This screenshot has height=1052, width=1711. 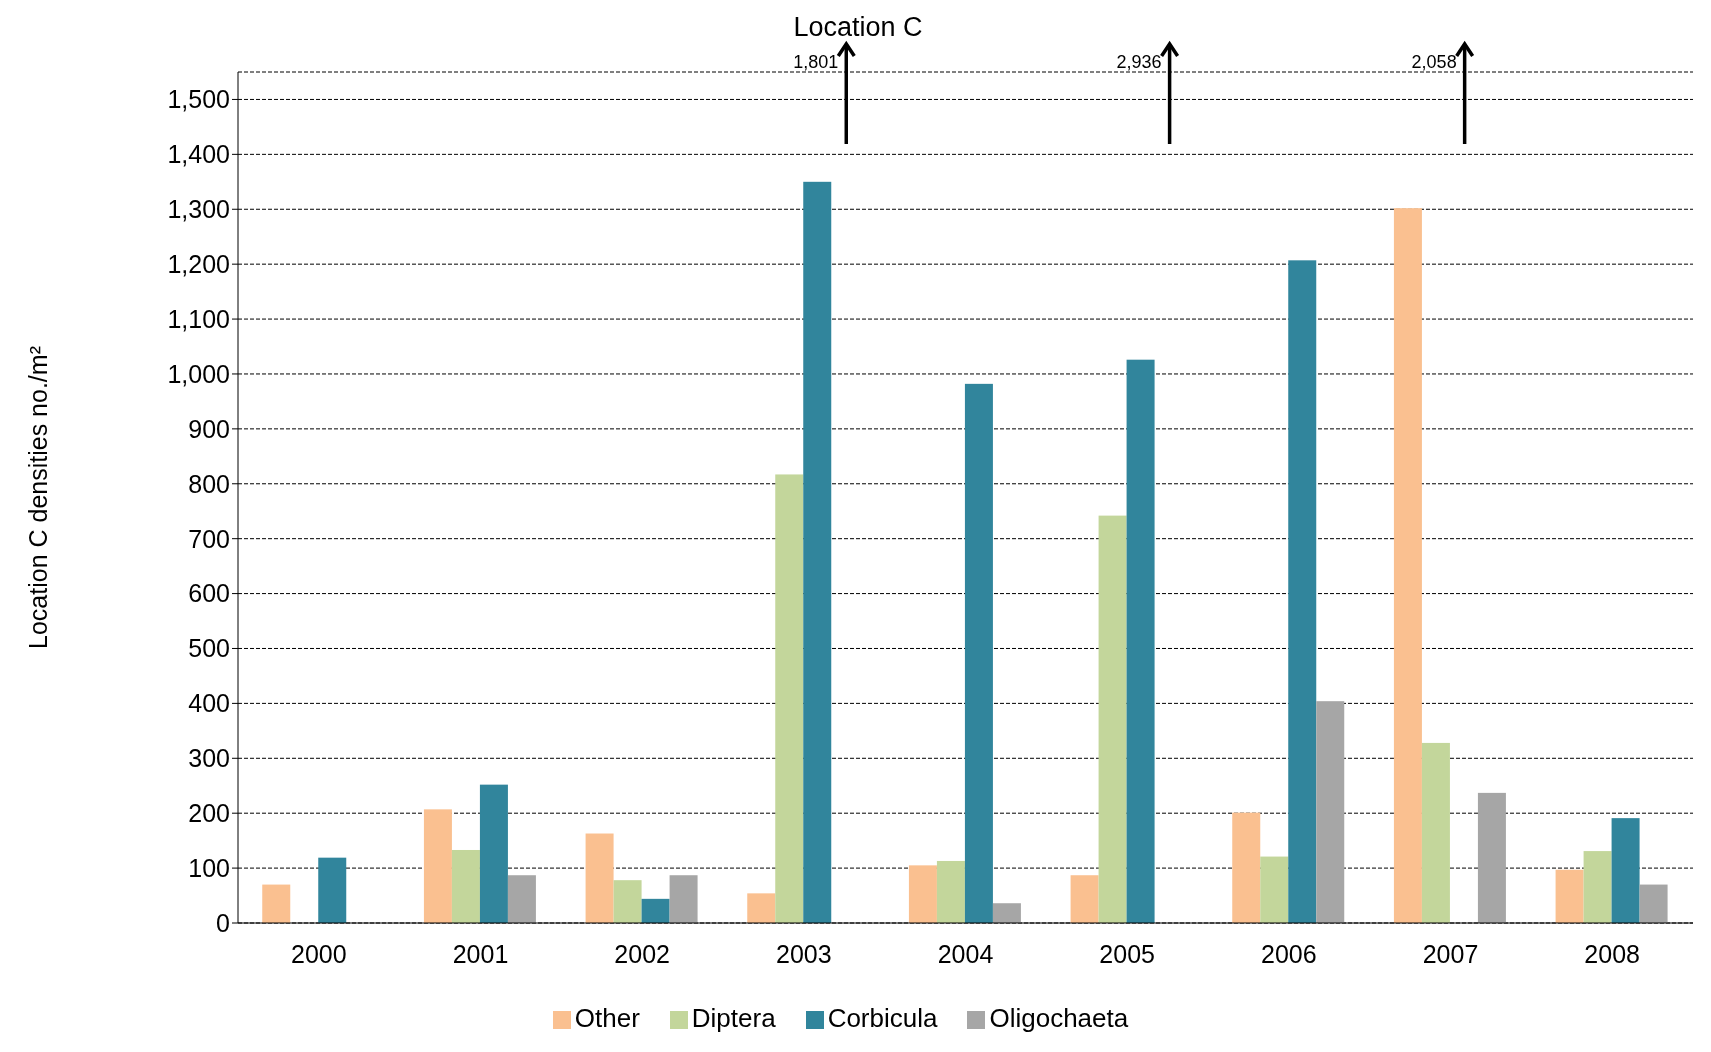 I want to click on y-tick-label: 100, so click(x=209, y=867).